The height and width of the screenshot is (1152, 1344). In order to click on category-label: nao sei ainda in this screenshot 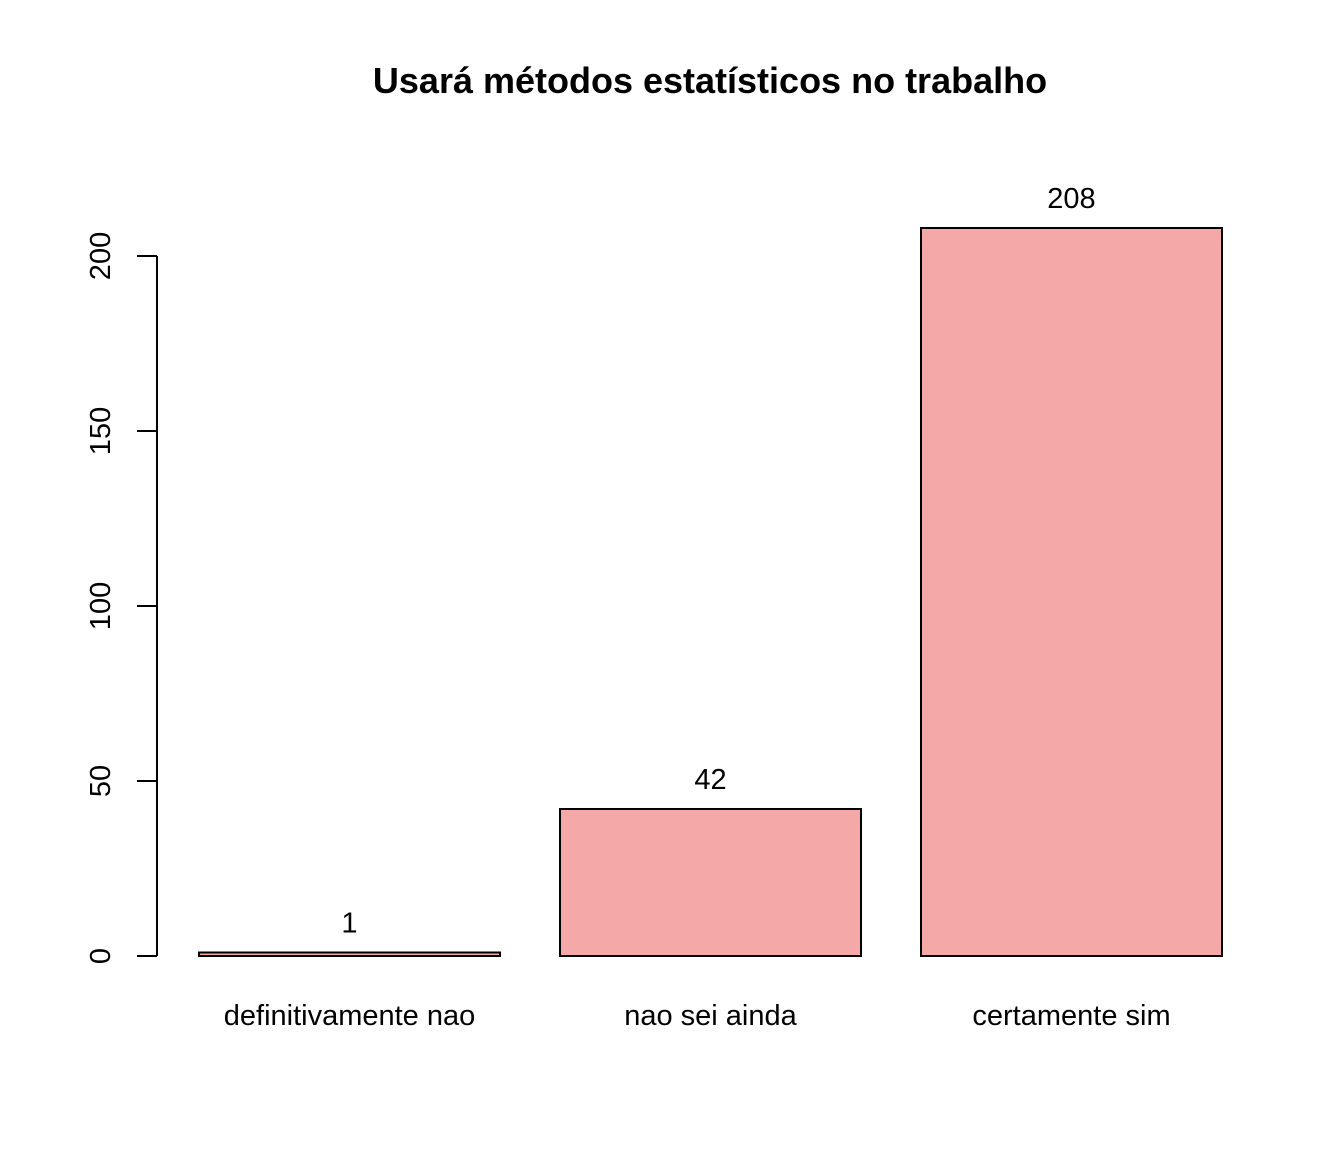, I will do `click(710, 1016)`.